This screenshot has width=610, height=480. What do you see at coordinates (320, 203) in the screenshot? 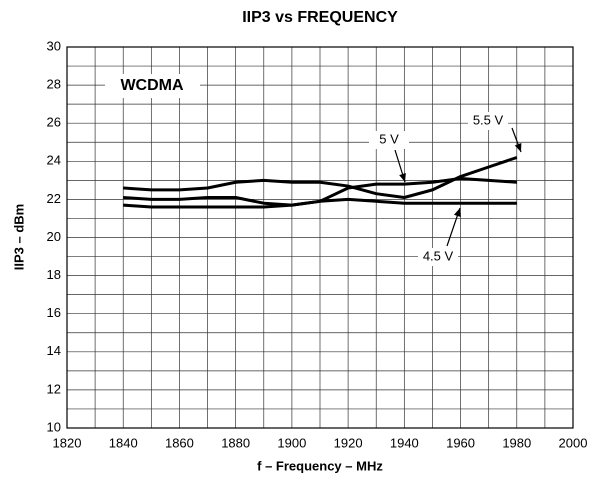
I see `series-line` at bounding box center [320, 203].